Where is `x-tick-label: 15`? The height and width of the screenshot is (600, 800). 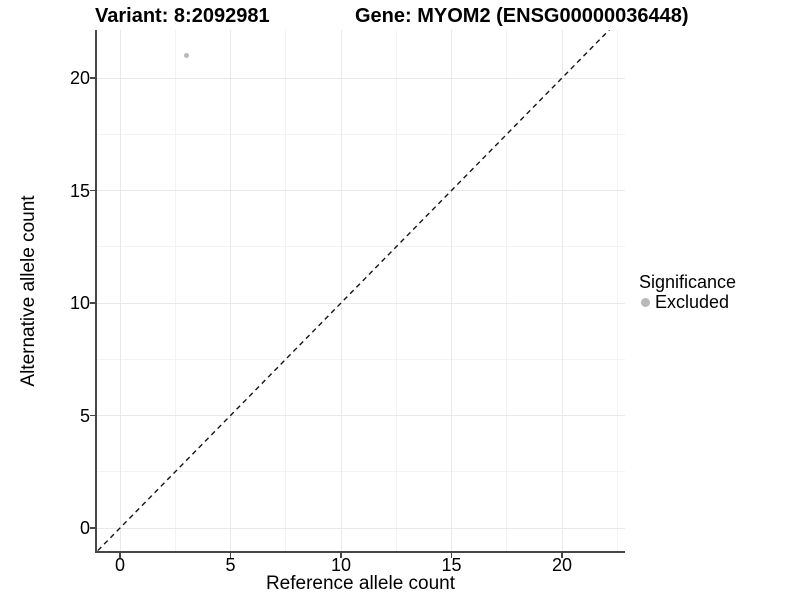 x-tick-label: 15 is located at coordinates (451, 565).